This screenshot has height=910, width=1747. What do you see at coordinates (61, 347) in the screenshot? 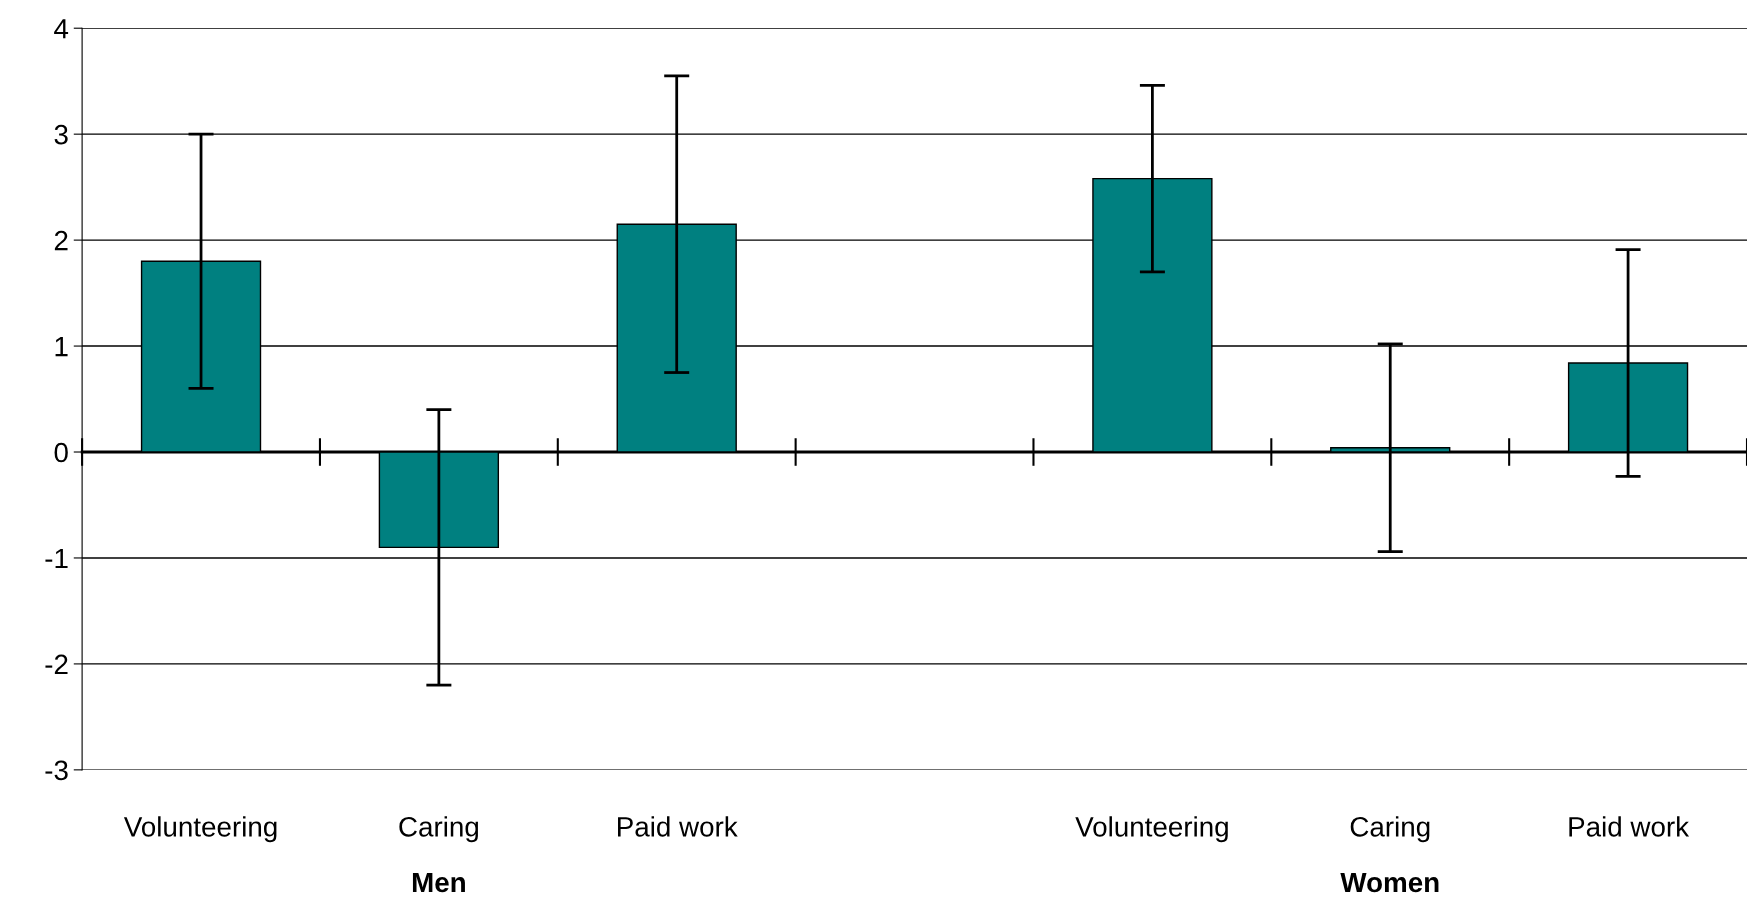
I see `y-tick-label: 1` at bounding box center [61, 347].